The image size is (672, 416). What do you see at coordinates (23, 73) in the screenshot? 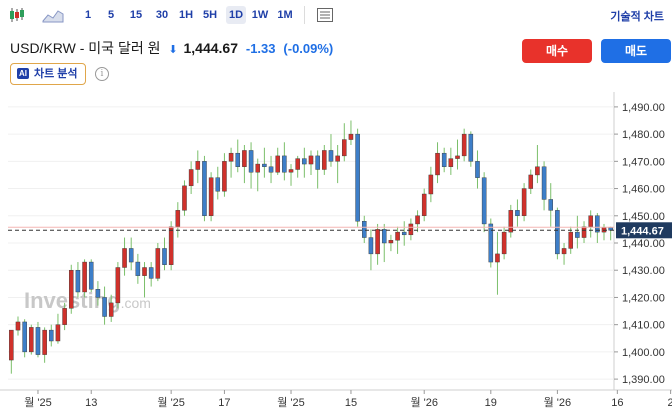
I see `ai-badge: AI` at bounding box center [23, 73].